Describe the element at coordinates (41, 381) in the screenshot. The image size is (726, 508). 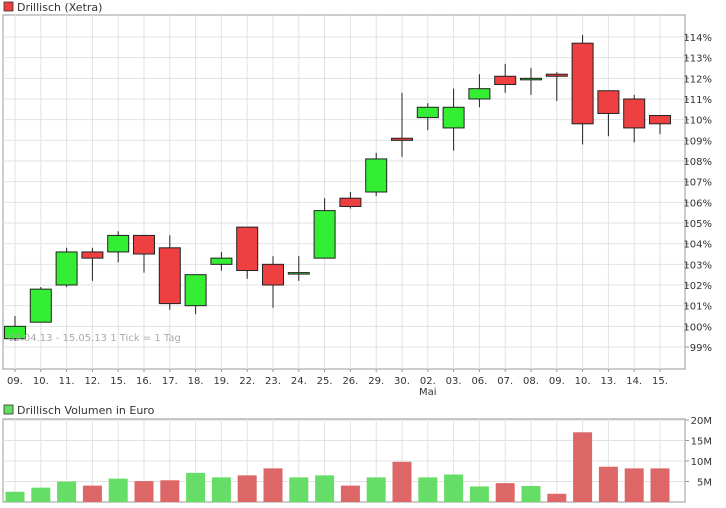
I see `x-tick-label: 10.` at that location.